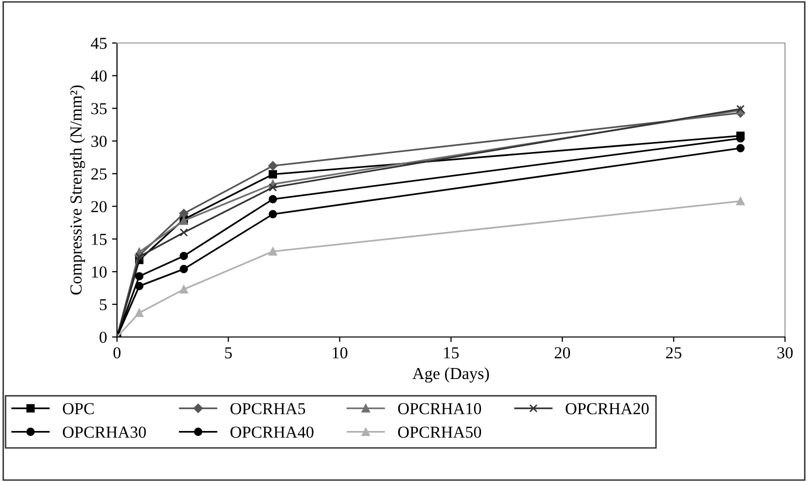 The width and height of the screenshot is (808, 482). Describe the element at coordinates (440, 408) in the screenshot. I see `legend-label: OPCRHA10` at that location.